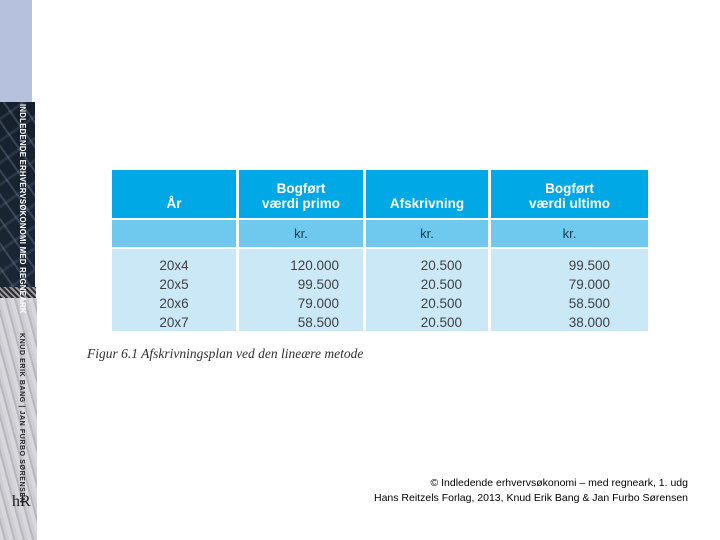 The height and width of the screenshot is (540, 720). Describe the element at coordinates (174, 284) in the screenshot. I see `table-cell: 20x5` at that location.